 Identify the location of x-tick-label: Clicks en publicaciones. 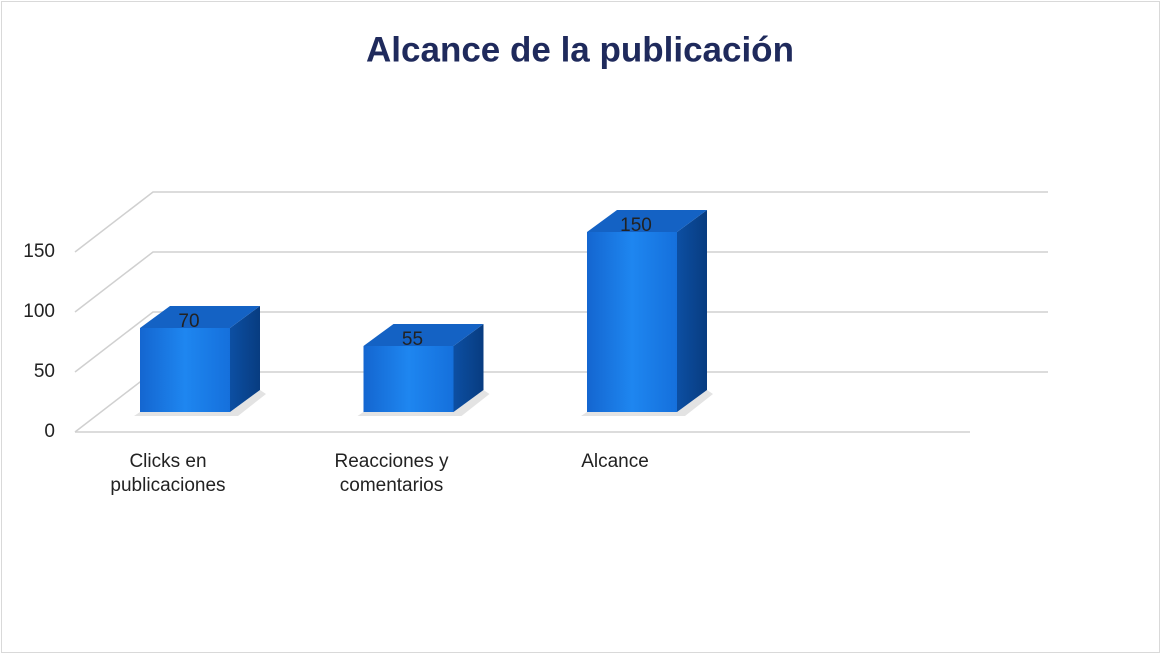
(168, 473).